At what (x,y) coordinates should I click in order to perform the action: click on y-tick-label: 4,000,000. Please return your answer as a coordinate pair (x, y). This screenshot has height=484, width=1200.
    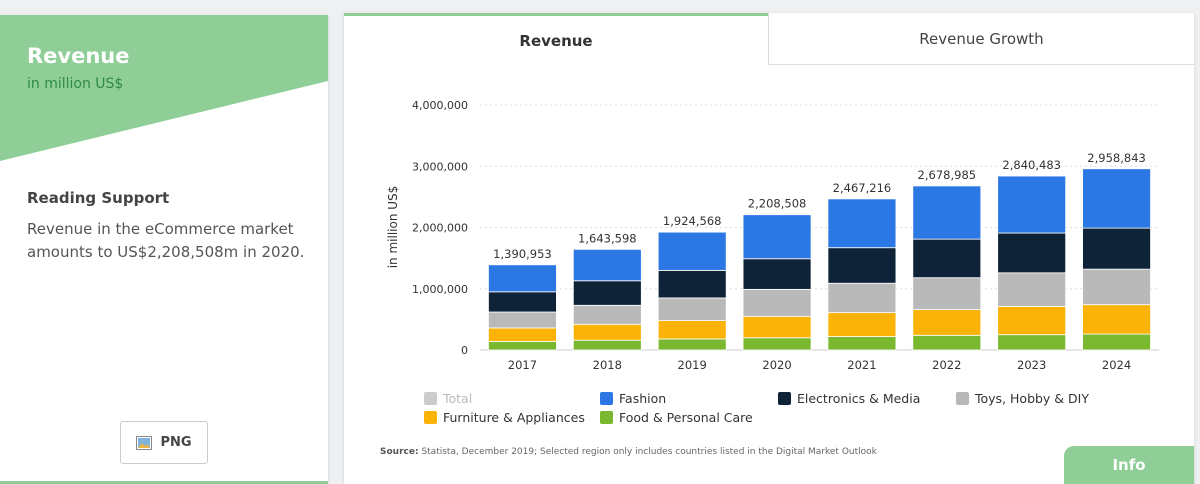
    Looking at the image, I should click on (440, 105).